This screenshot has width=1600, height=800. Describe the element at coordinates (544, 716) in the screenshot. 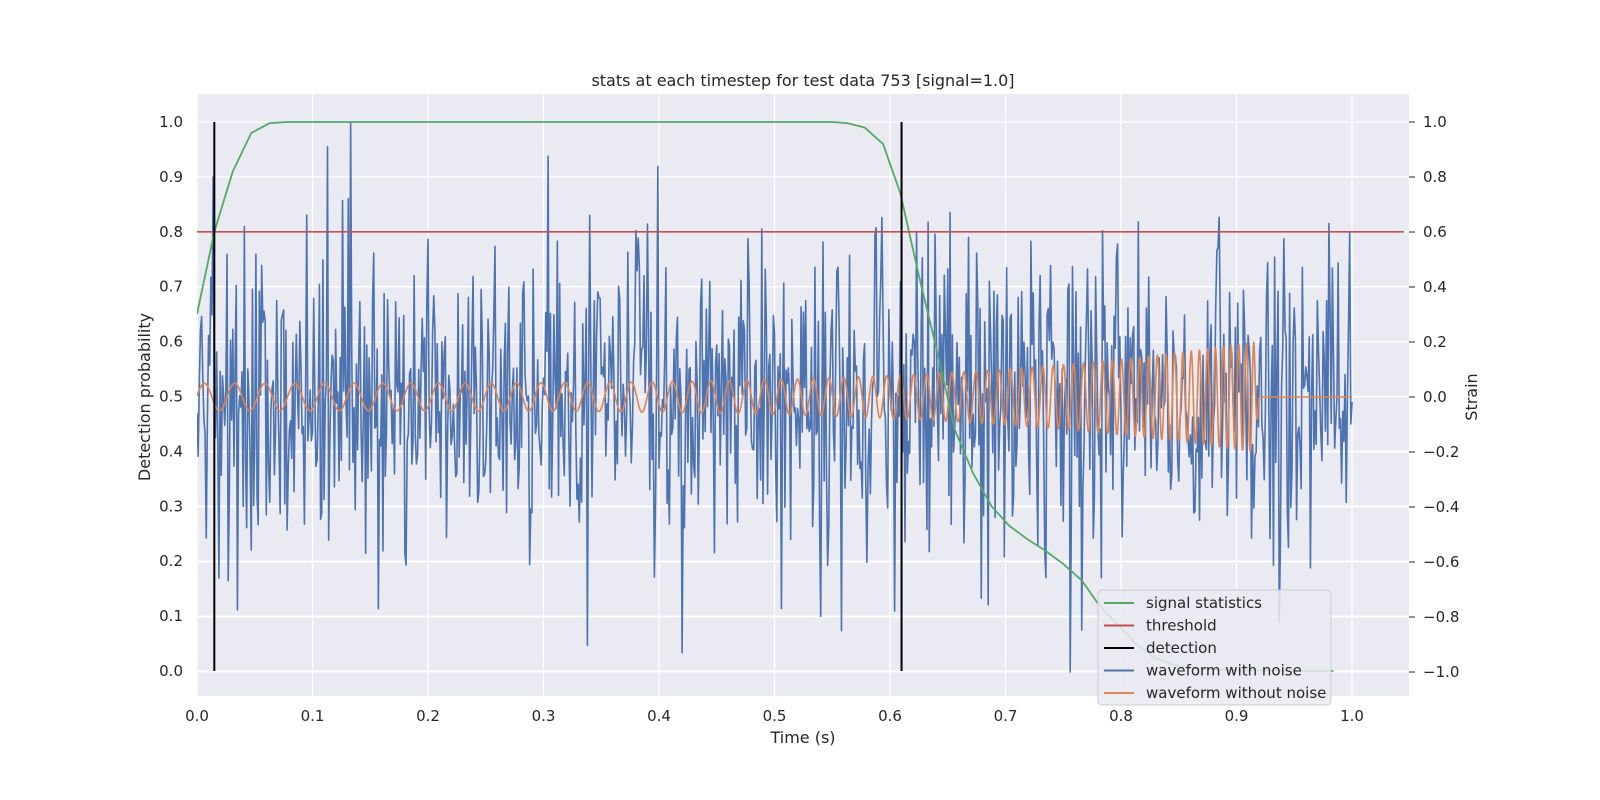

I see `x-tick-label: 0.3` at that location.